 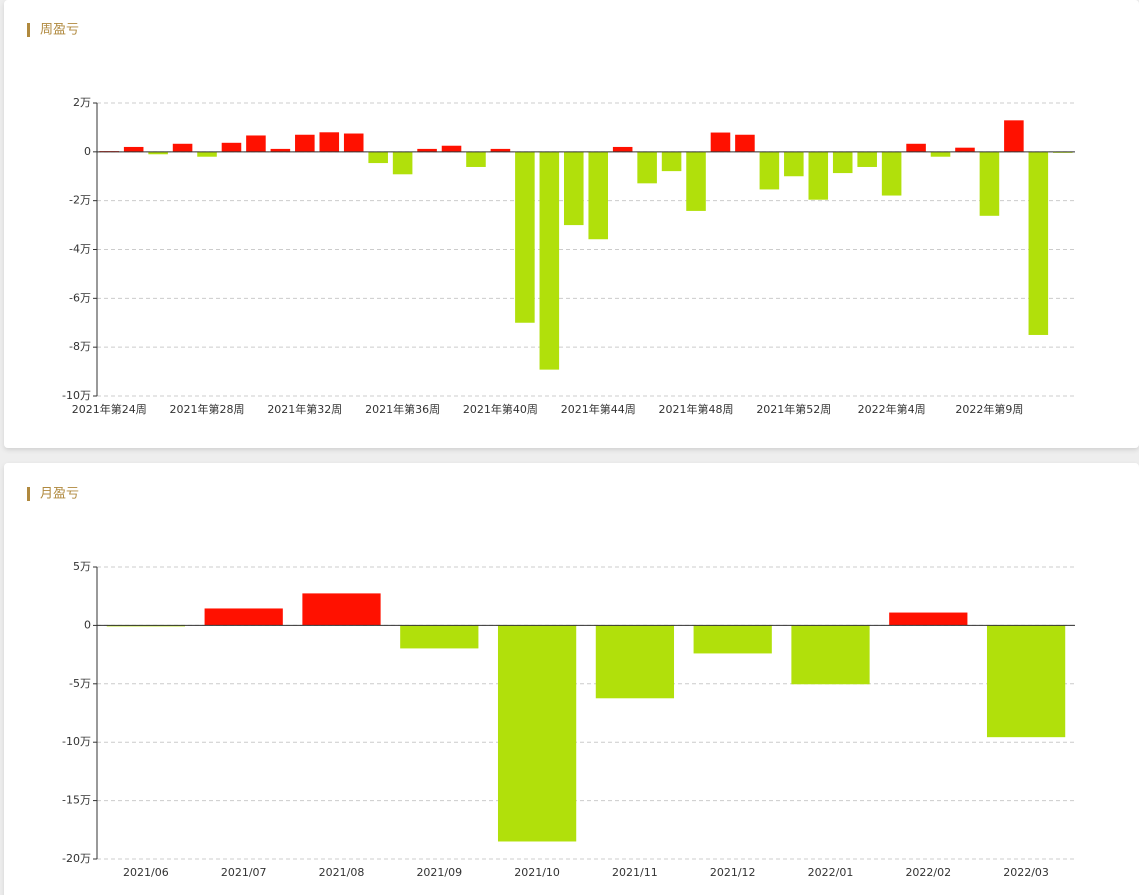 I want to click on y-tick-label: 5万, so click(x=82, y=566).